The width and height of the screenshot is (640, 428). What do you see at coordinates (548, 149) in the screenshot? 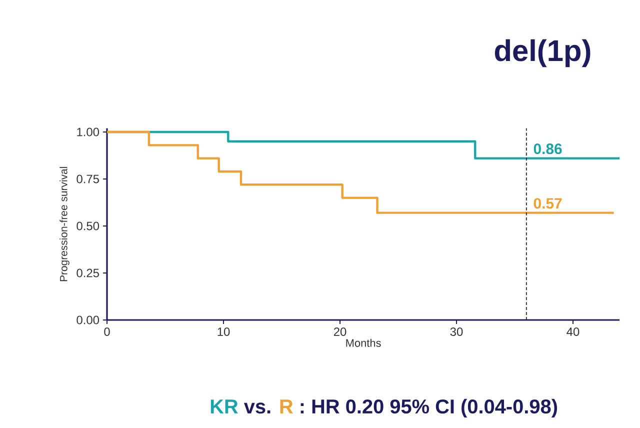
I see `annotation: 0.86` at bounding box center [548, 149].